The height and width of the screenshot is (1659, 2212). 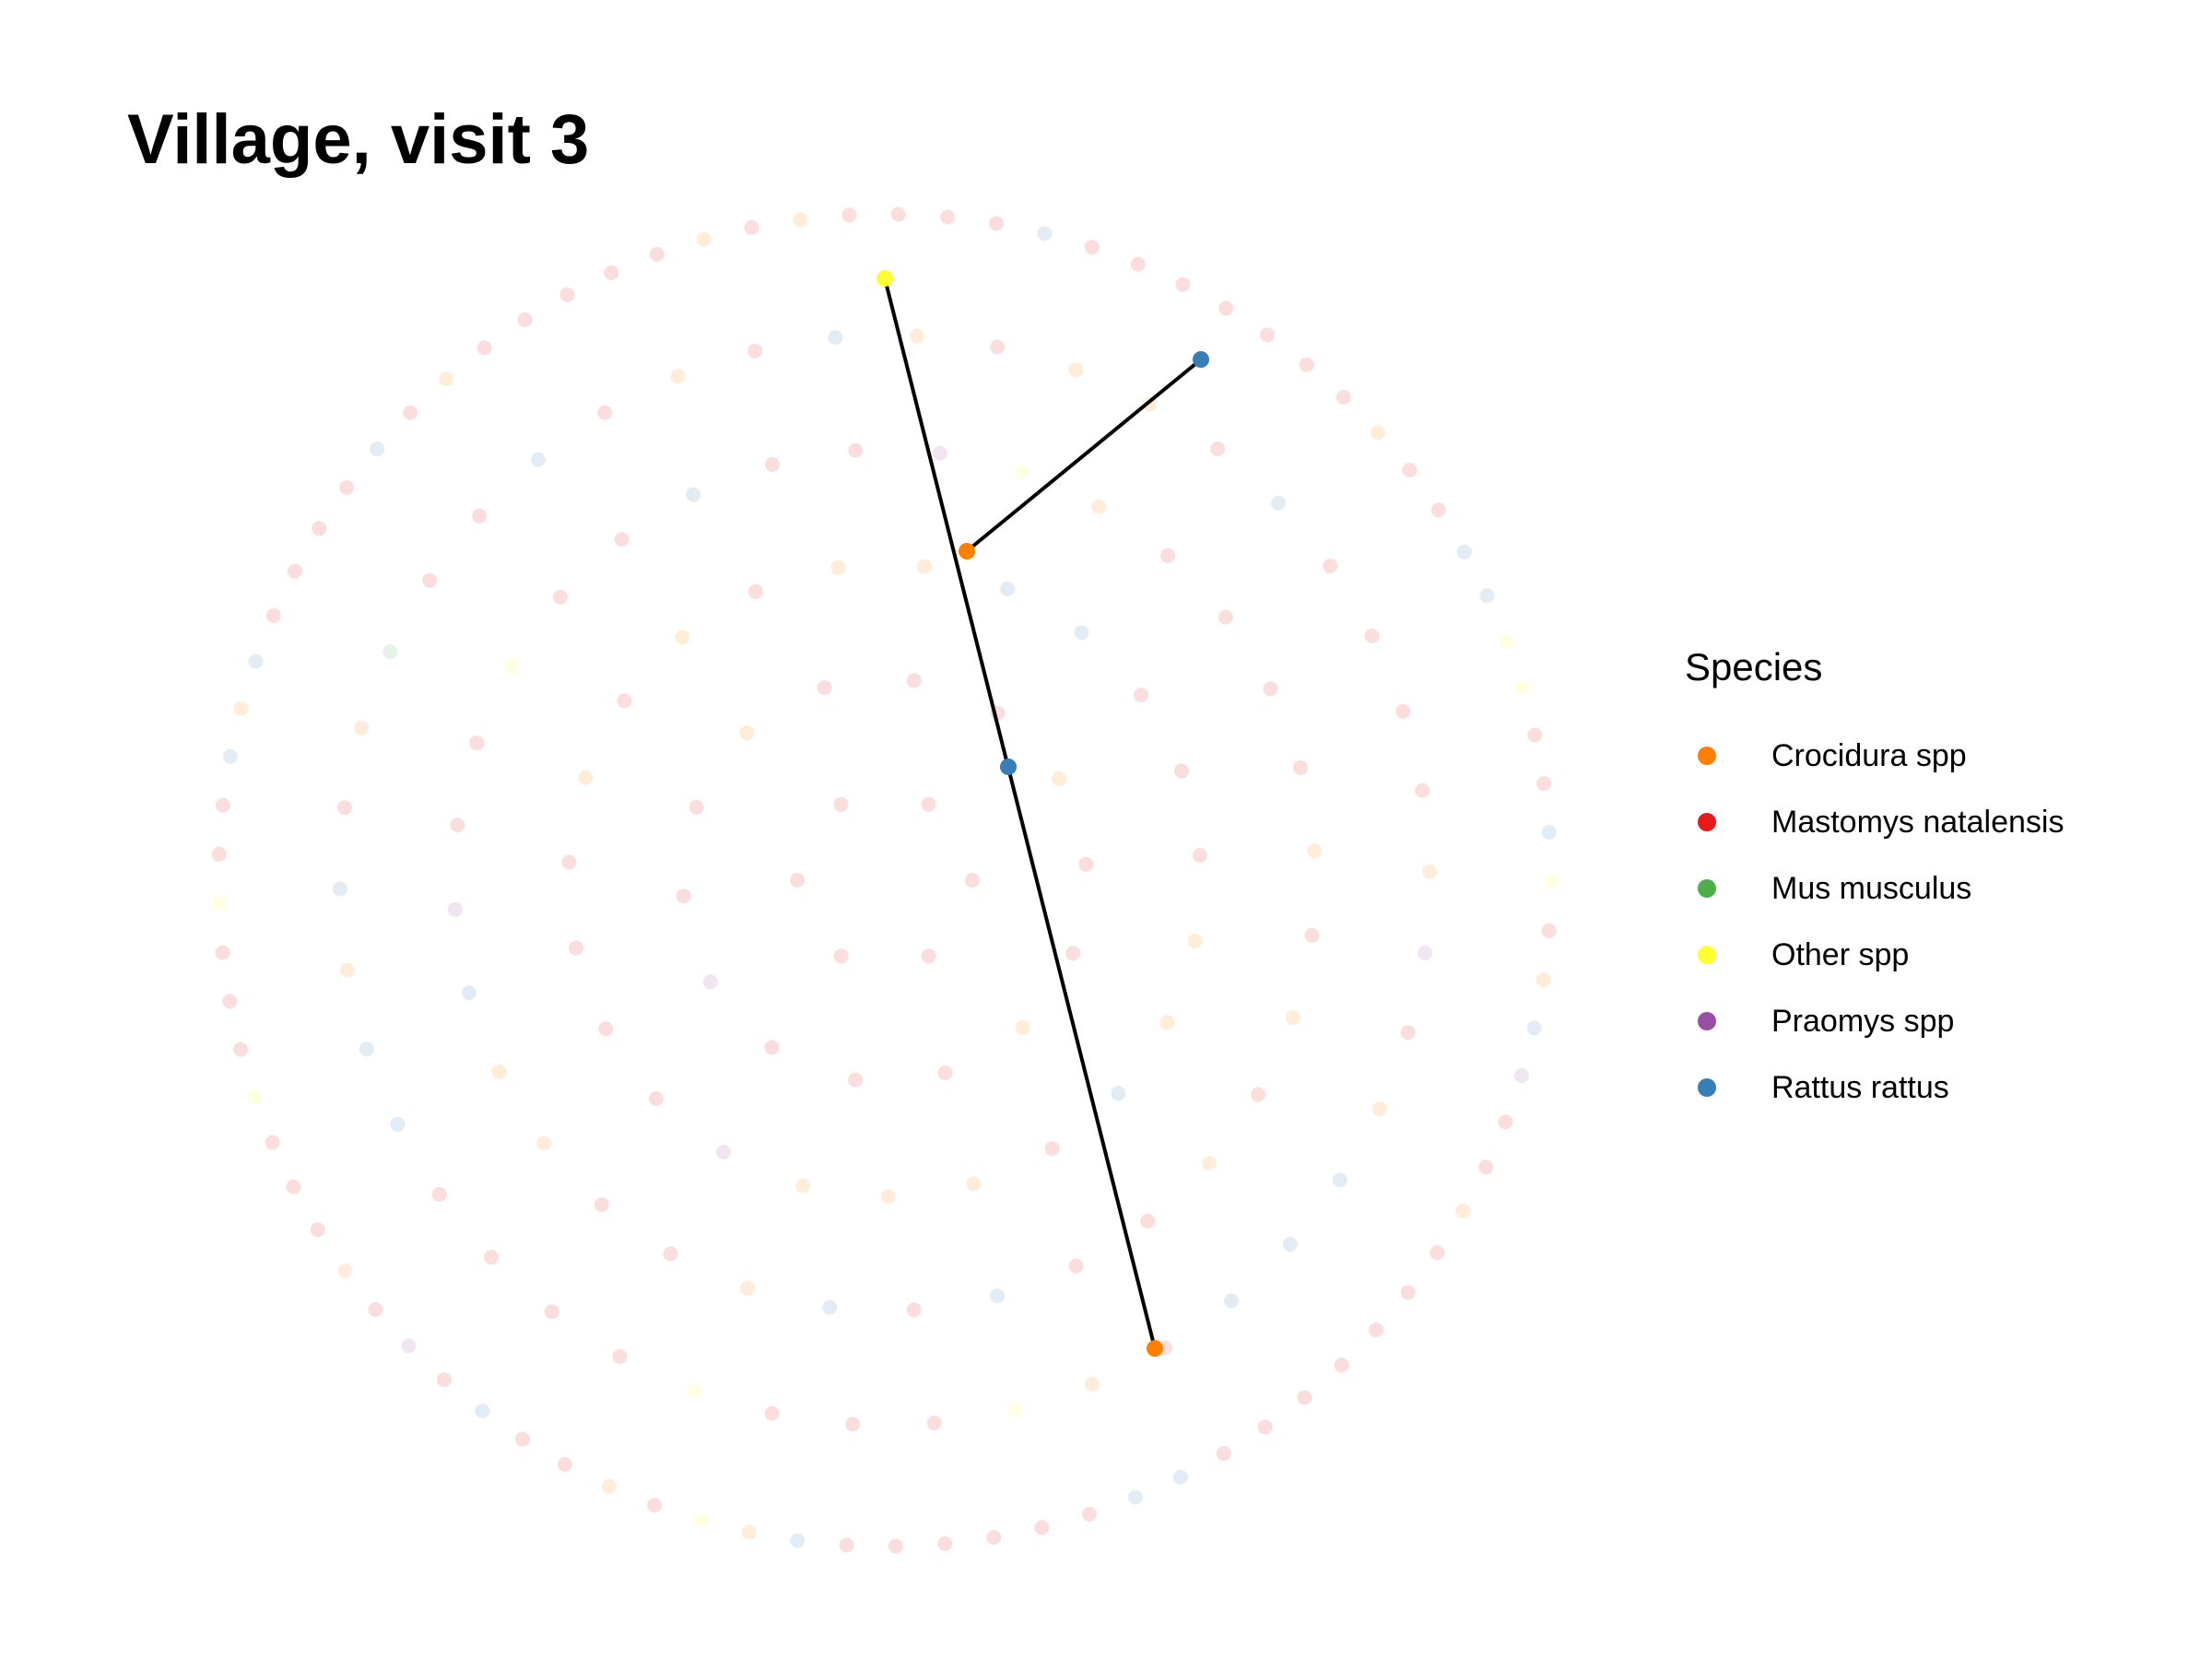 What do you see at coordinates (1707, 888) in the screenshot?
I see `legend-dot-mus` at bounding box center [1707, 888].